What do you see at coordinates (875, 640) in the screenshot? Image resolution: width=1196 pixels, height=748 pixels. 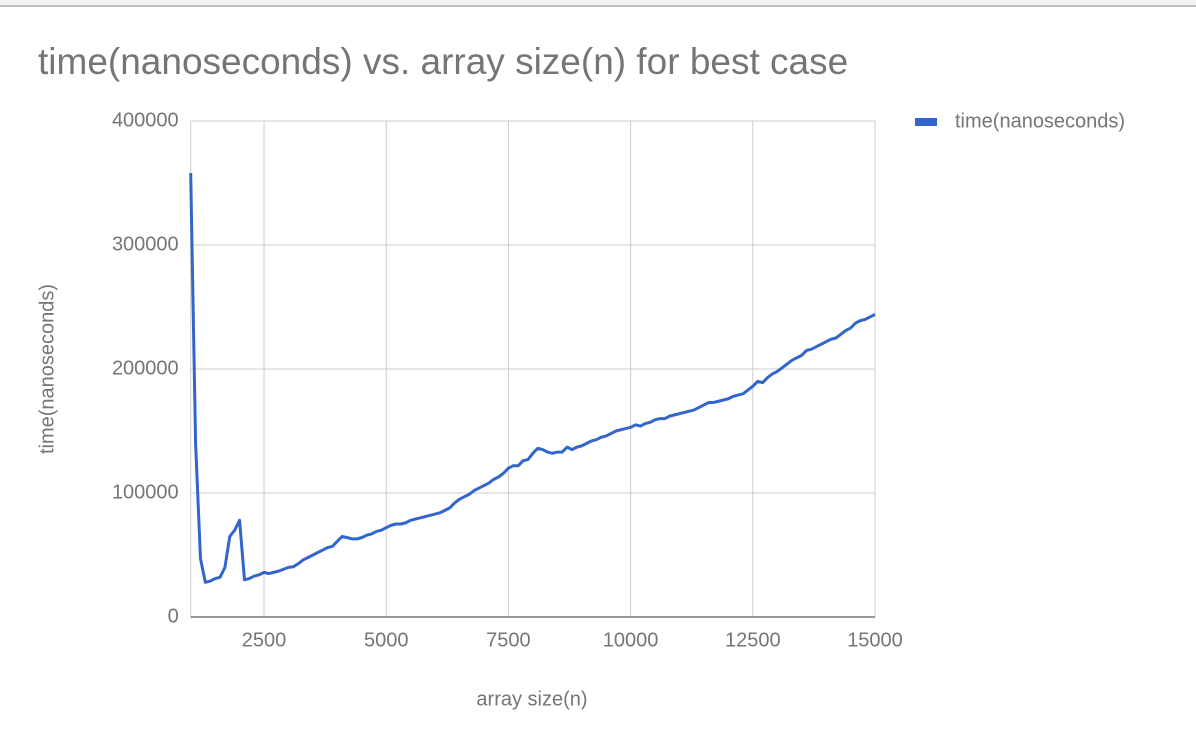 I see `x-tick-label: 15000` at bounding box center [875, 640].